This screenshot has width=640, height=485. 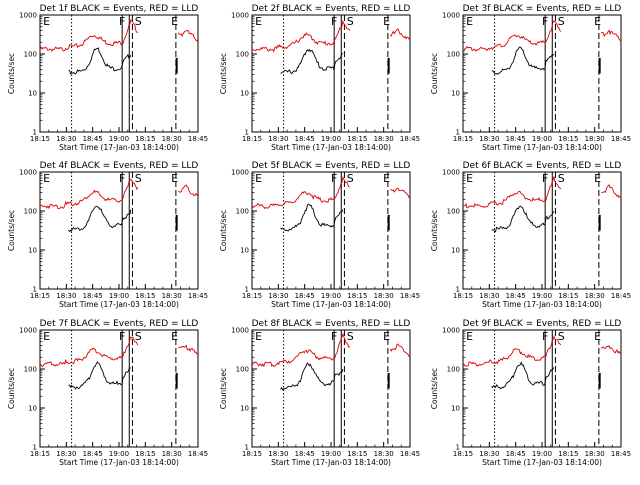 What do you see at coordinates (542, 9) in the screenshot?
I see `panel-title: Det 3f BLACK = Events, RED = LLD` at bounding box center [542, 9].